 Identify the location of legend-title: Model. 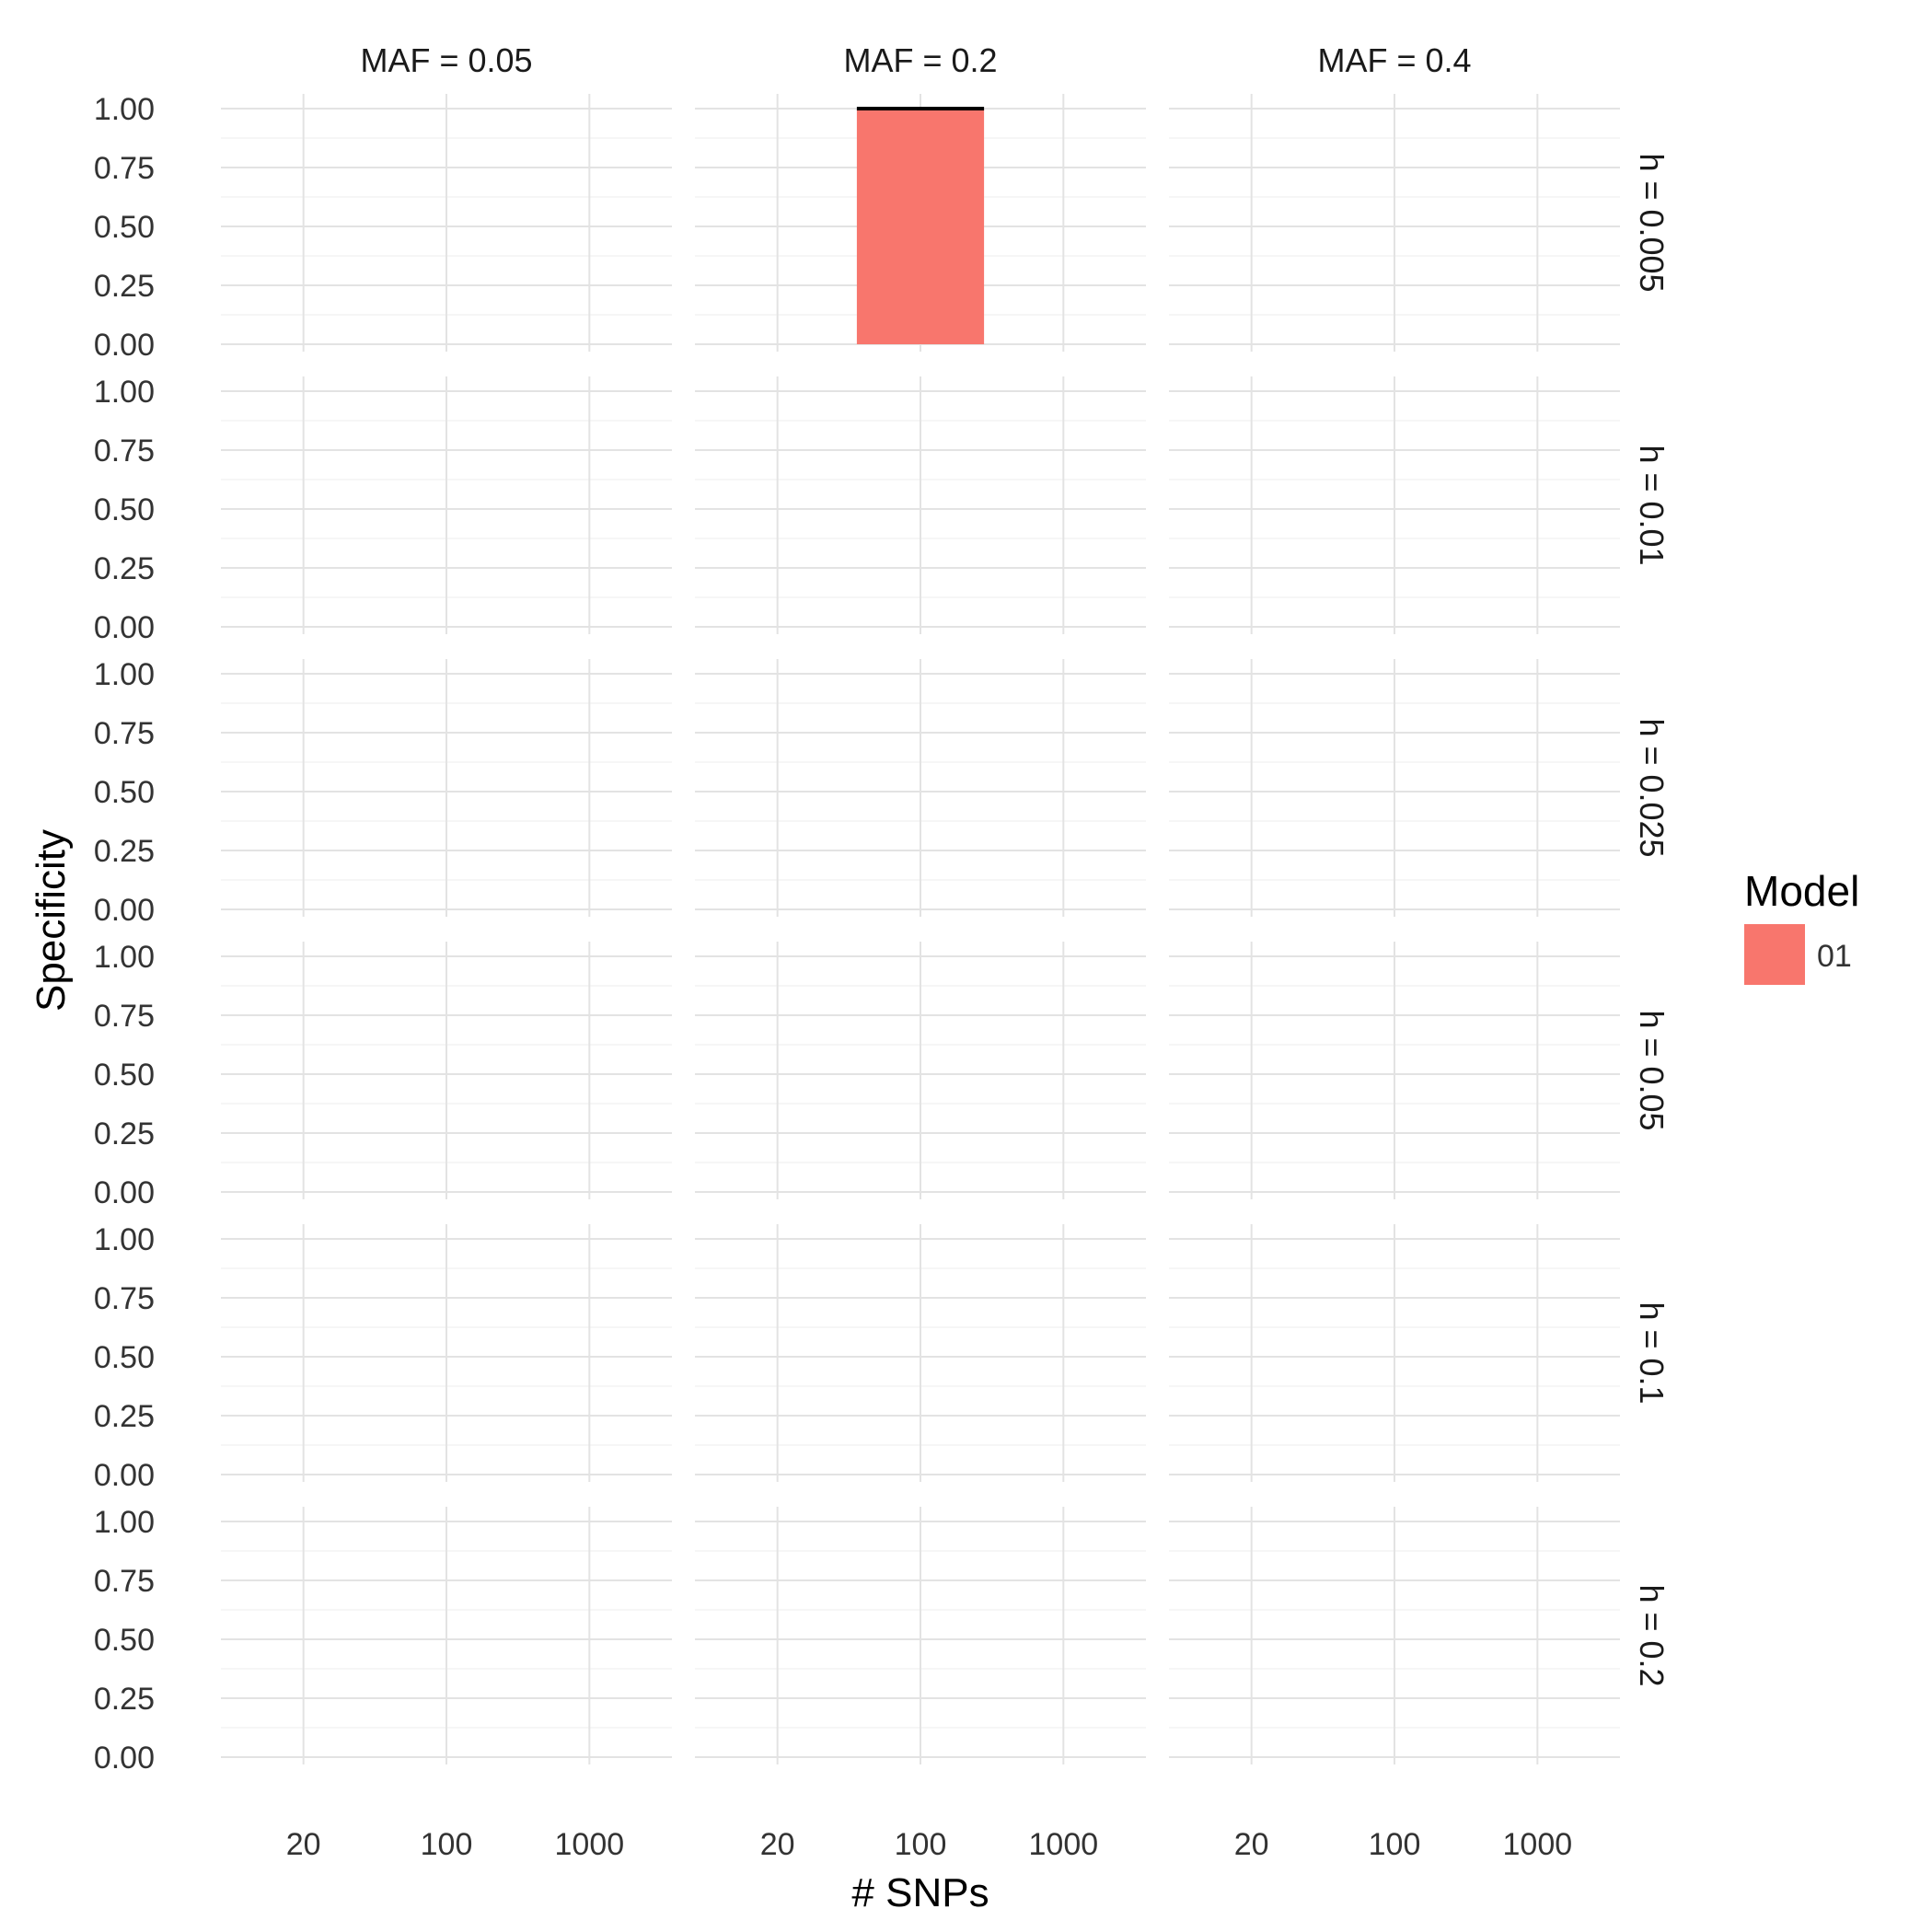
(1802, 891).